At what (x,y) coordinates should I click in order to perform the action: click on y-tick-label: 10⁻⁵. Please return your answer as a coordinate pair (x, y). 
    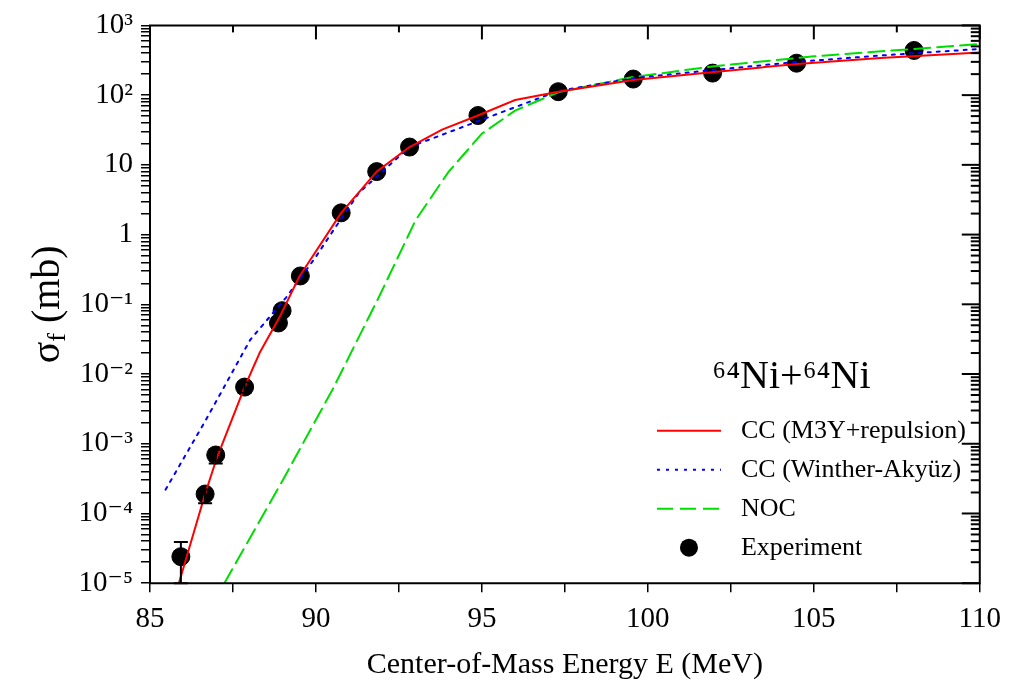
    Looking at the image, I should click on (105, 580).